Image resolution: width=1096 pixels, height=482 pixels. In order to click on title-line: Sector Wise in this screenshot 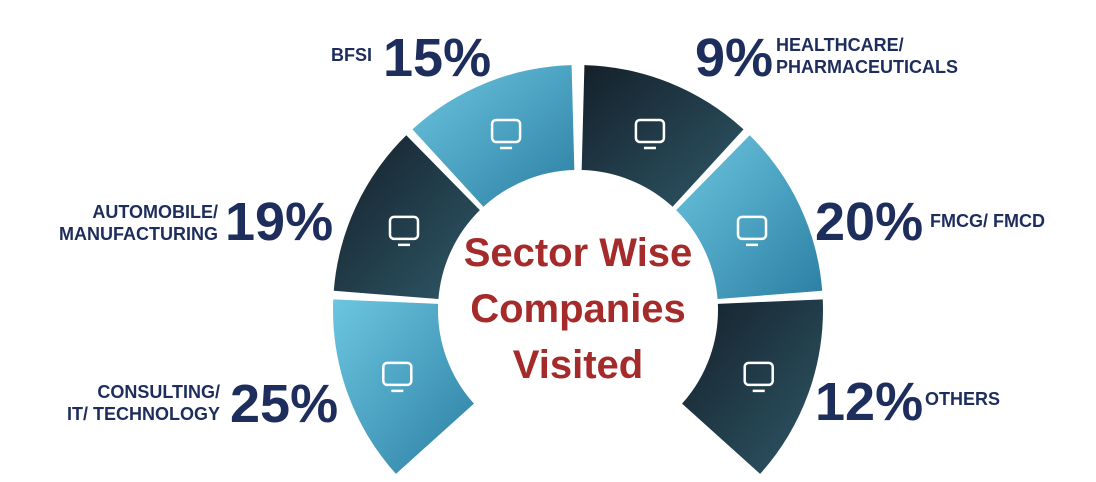, I will do `click(578, 253)`.